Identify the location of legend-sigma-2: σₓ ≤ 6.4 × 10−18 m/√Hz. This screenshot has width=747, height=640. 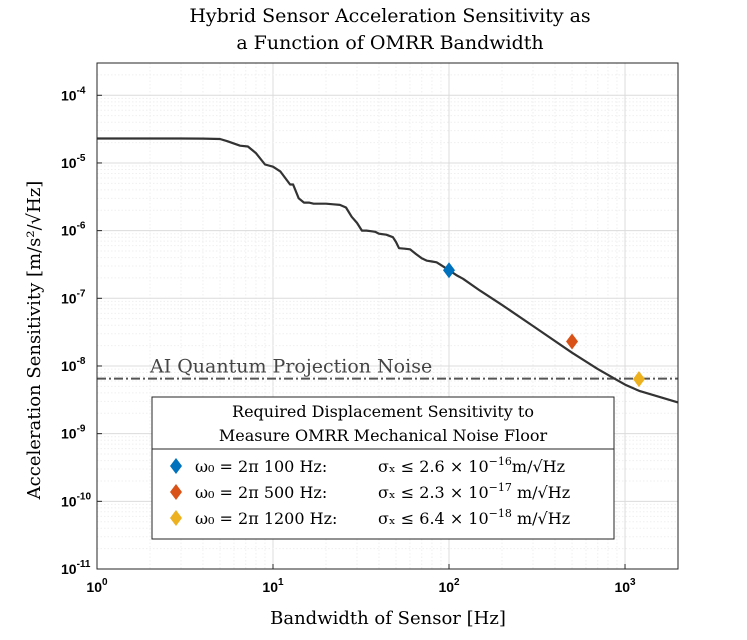
(474, 517).